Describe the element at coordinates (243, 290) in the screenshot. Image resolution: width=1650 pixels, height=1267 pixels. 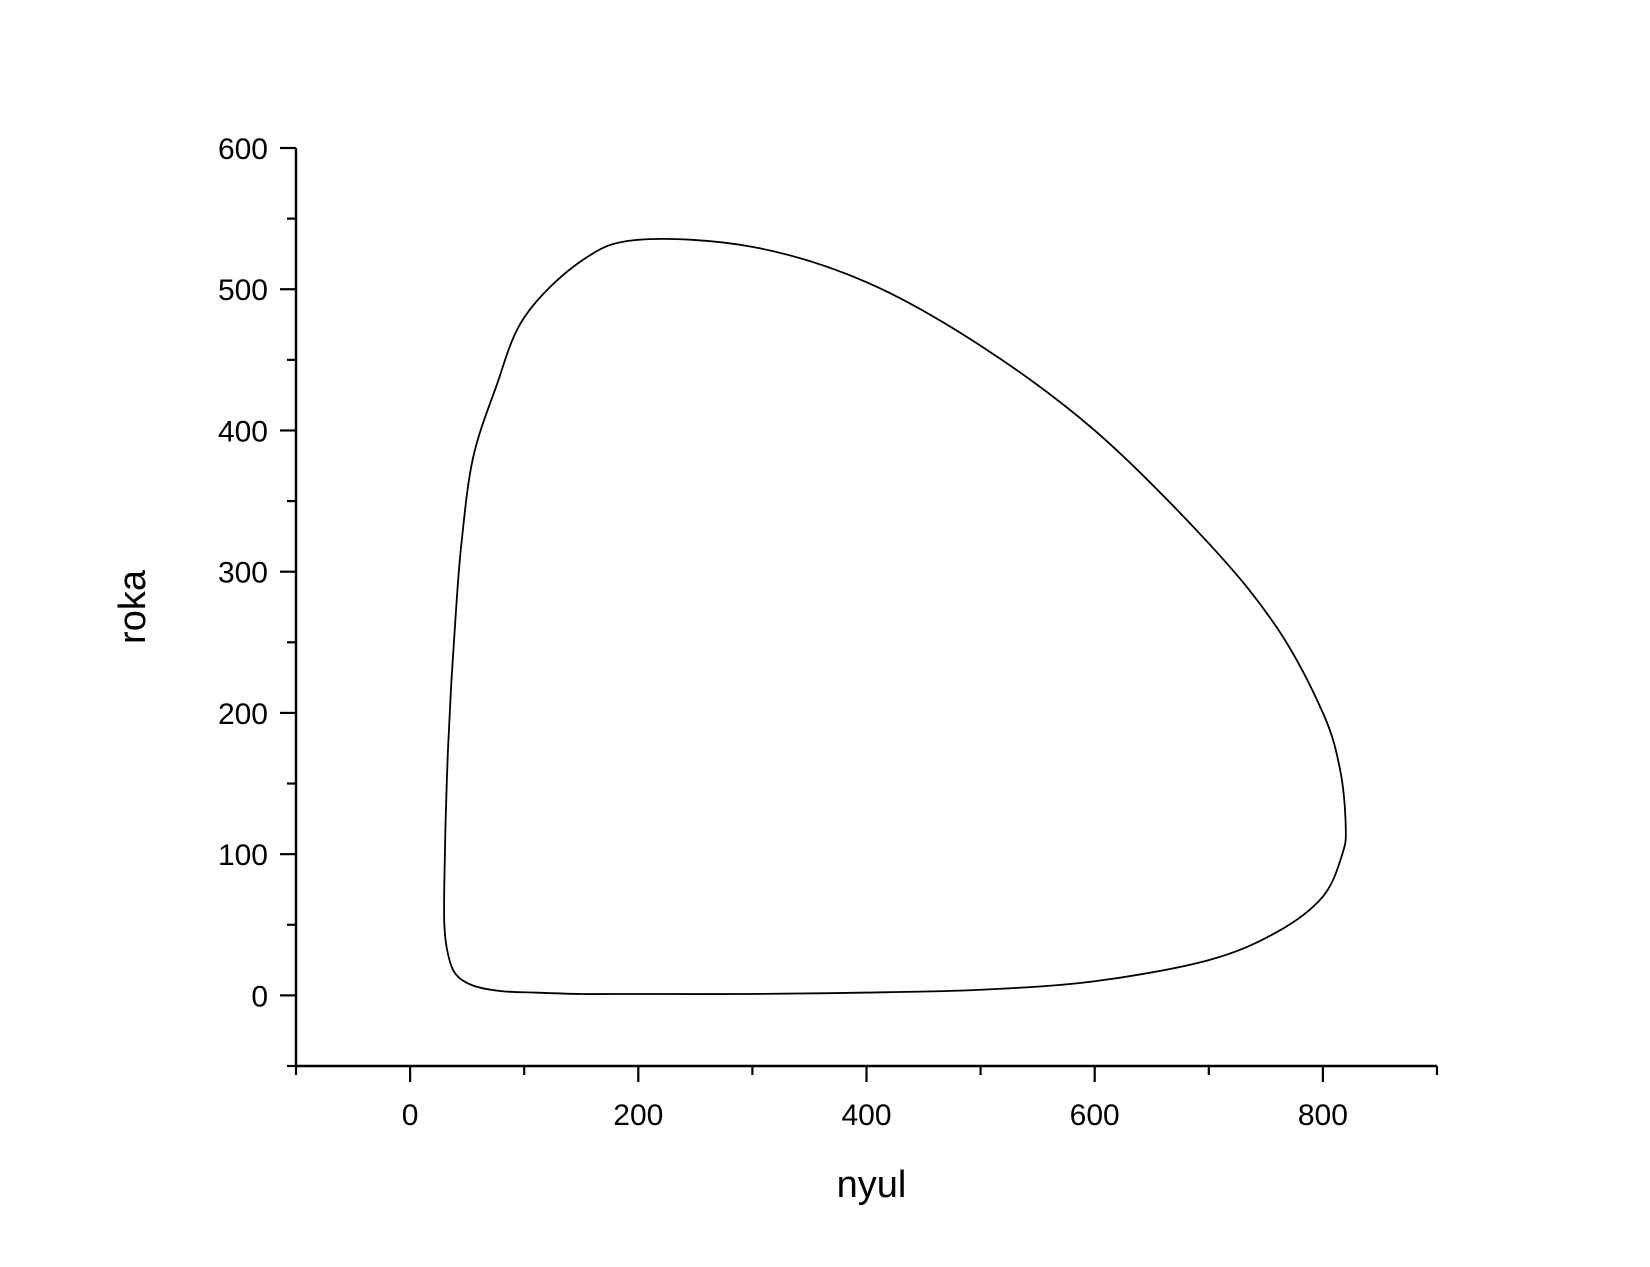
I see `y-tick-label: 500` at that location.